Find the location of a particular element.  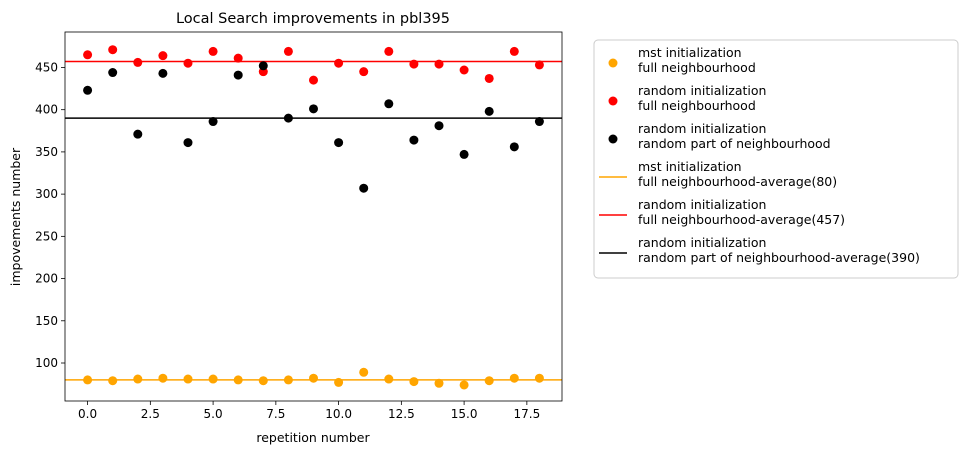

x-tick-label: 10.0 is located at coordinates (338, 414).